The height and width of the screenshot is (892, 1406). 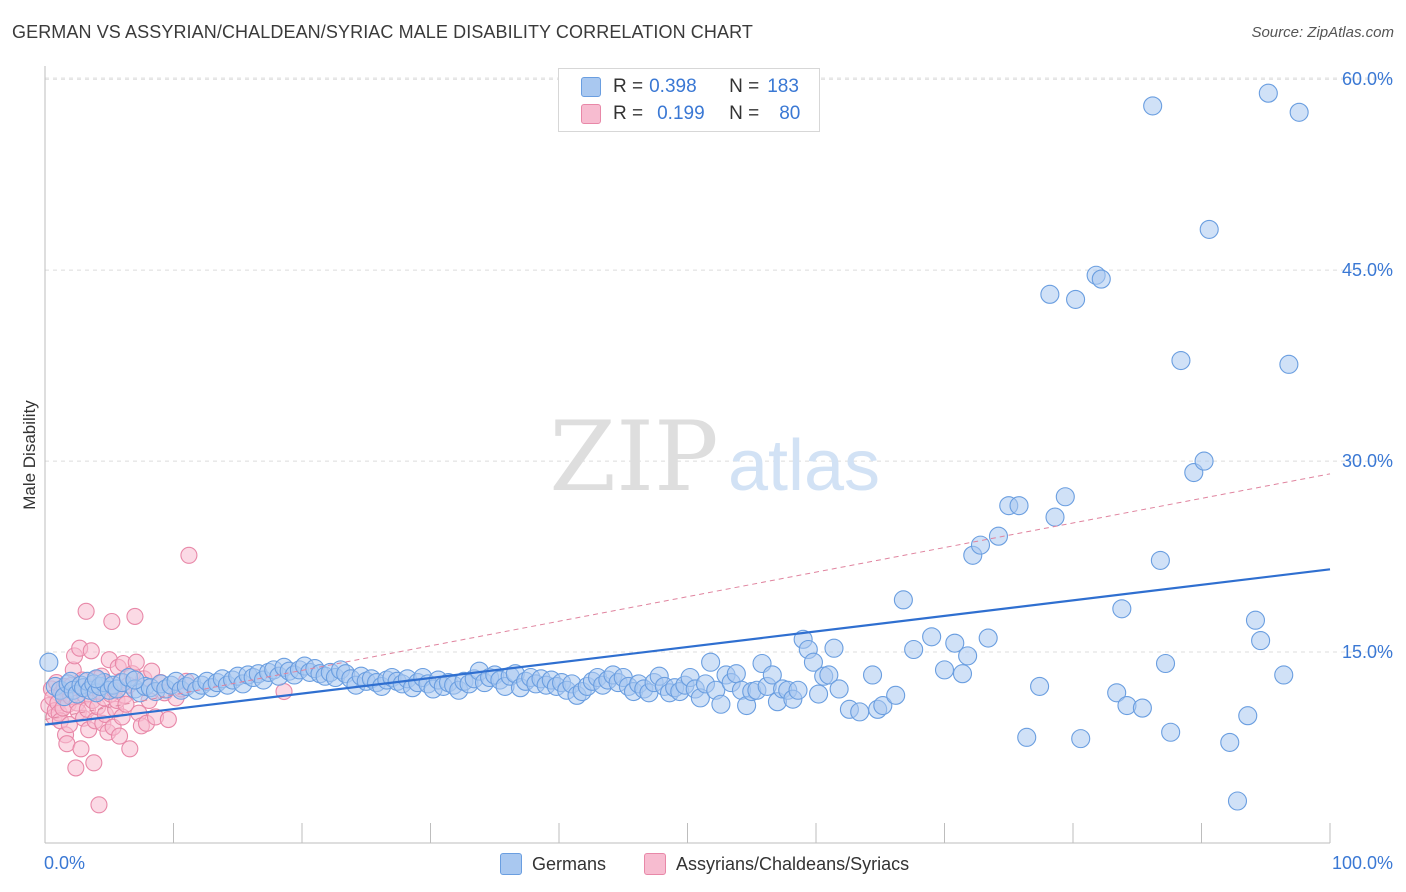 I want to click on x-tick-label-min: 0.0%, so click(x=64, y=863).